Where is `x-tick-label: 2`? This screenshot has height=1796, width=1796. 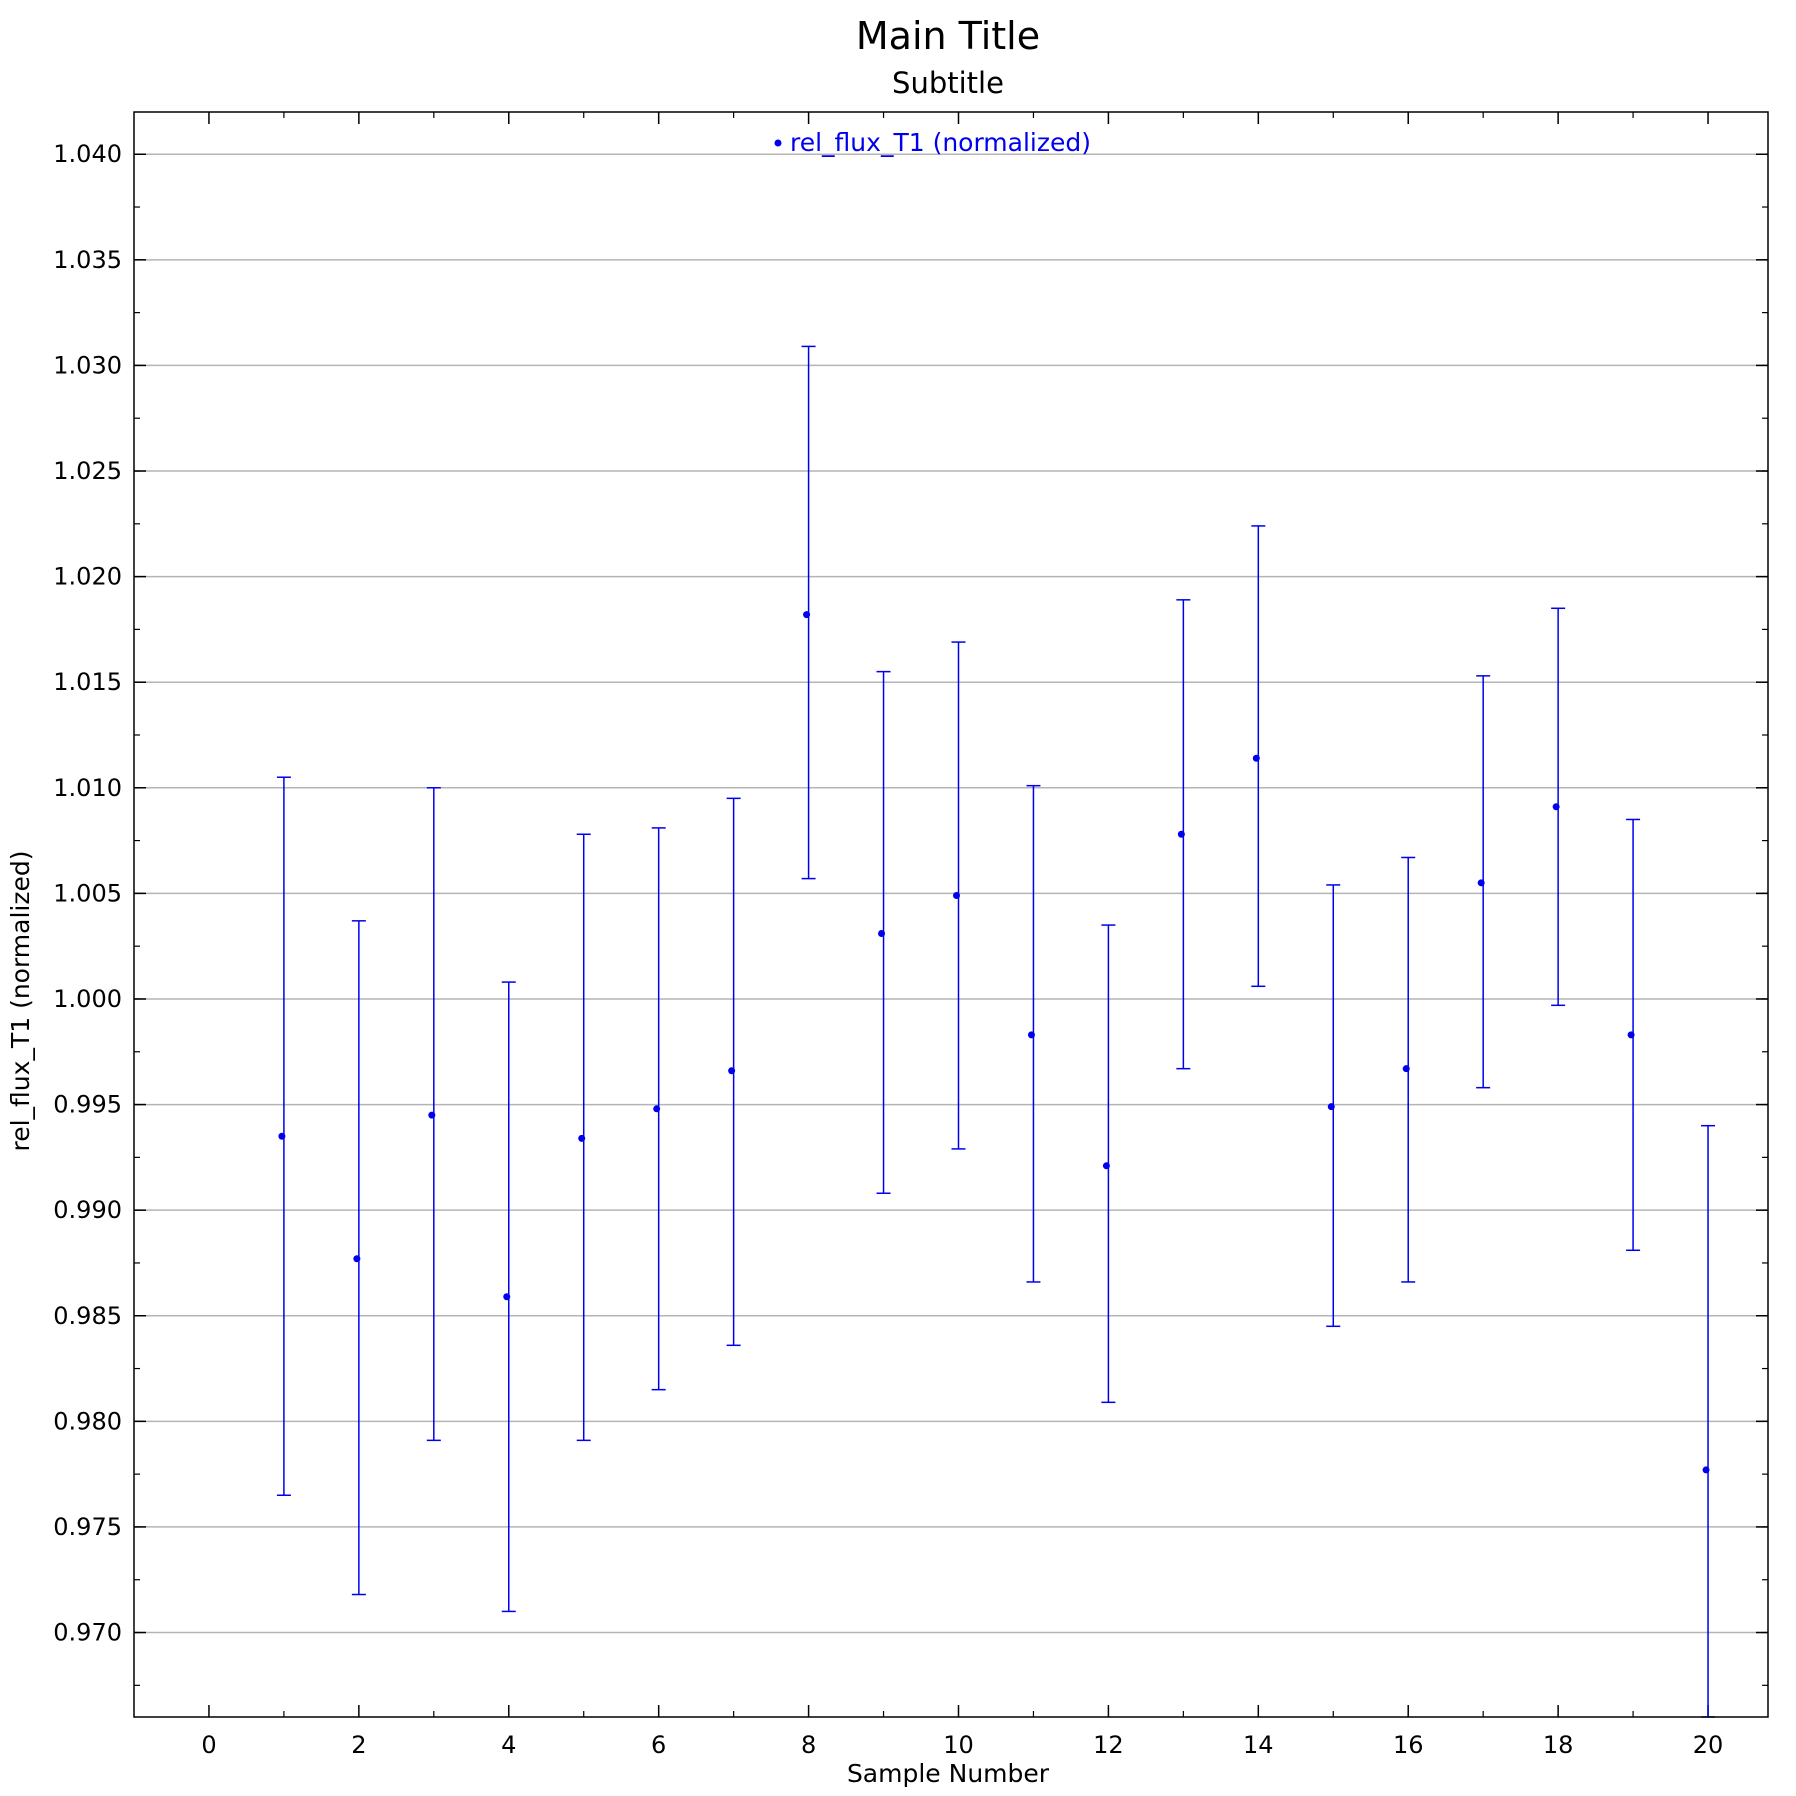
x-tick-label: 2 is located at coordinates (358, 1745).